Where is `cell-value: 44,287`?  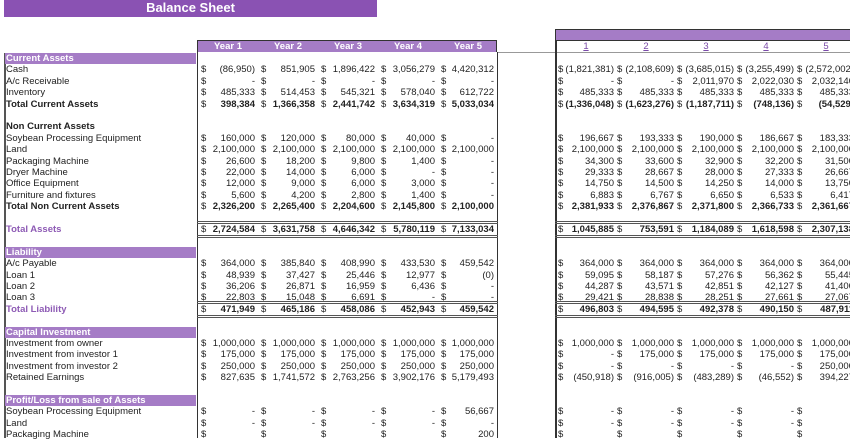 cell-value: 44,287 is located at coordinates (599, 286).